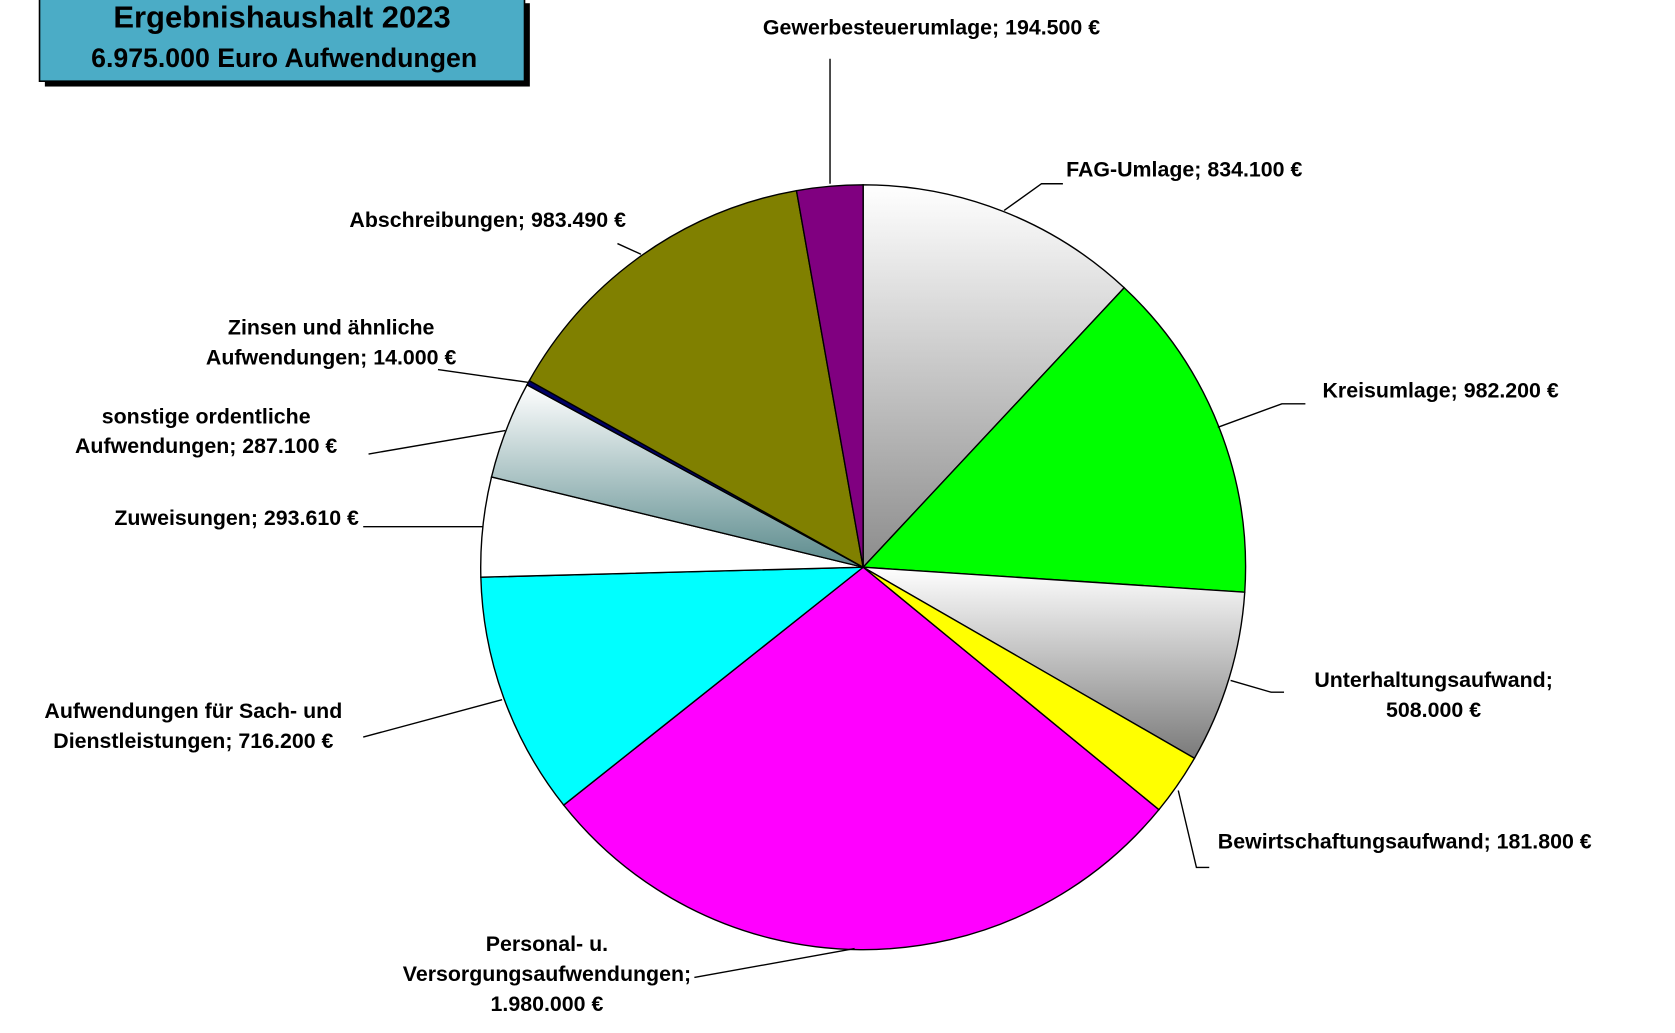 The image size is (1675, 1033). Describe the element at coordinates (931, 27) in the screenshot. I see `slice-label: Gewerbesteuerumlage; 194.500 €` at that location.